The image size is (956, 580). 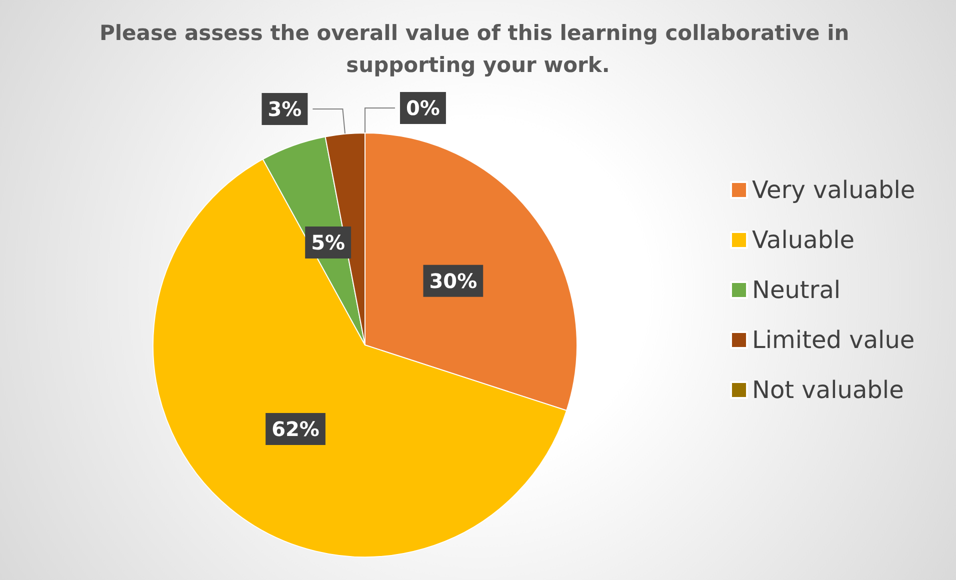 What do you see at coordinates (803, 240) in the screenshot?
I see `legend-label: Valuable` at bounding box center [803, 240].